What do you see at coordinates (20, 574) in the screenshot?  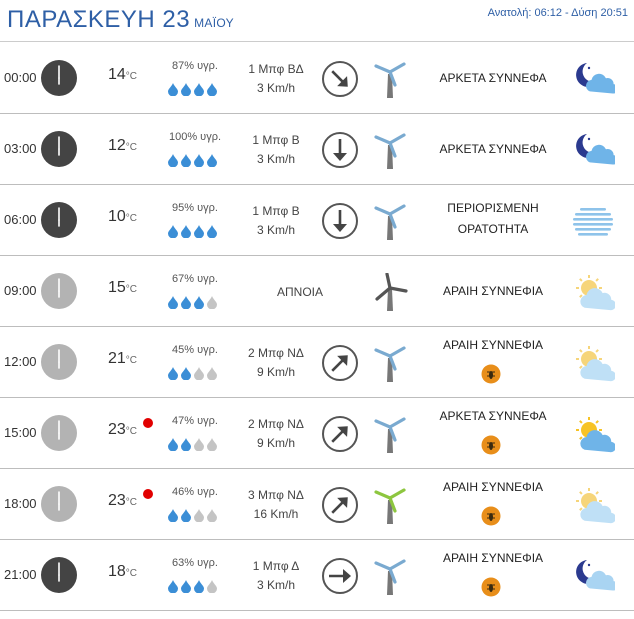 I see `row-time: 21:00` at bounding box center [20, 574].